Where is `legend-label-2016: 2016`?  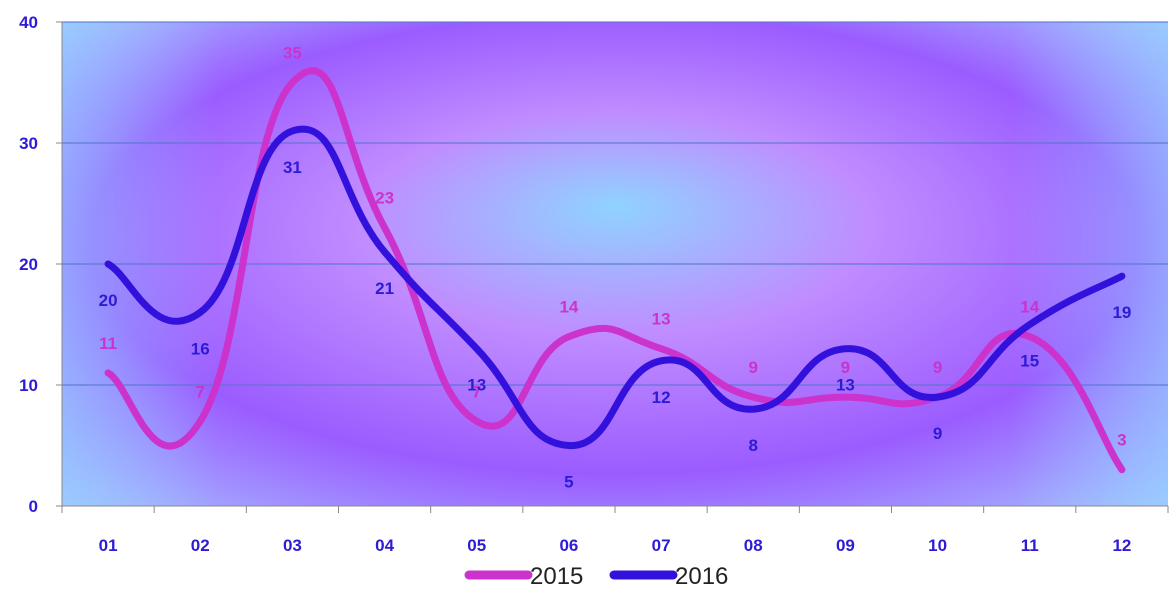 legend-label-2016: 2016 is located at coordinates (701, 576).